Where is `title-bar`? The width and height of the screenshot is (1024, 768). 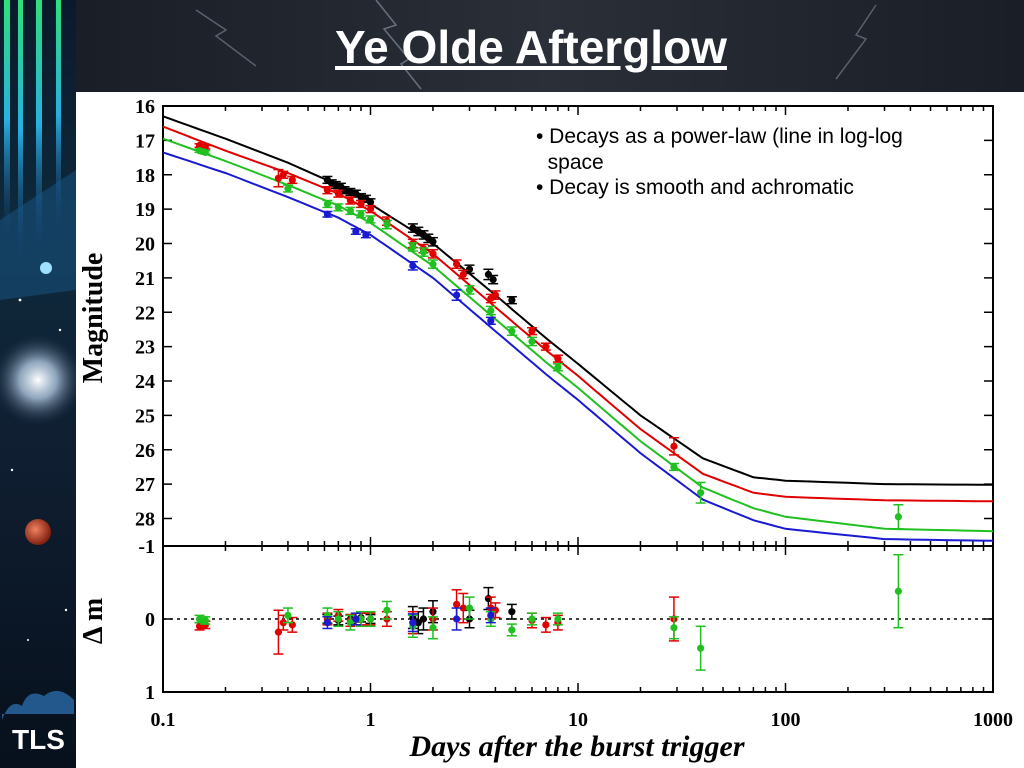 title-bar is located at coordinates (550, 46).